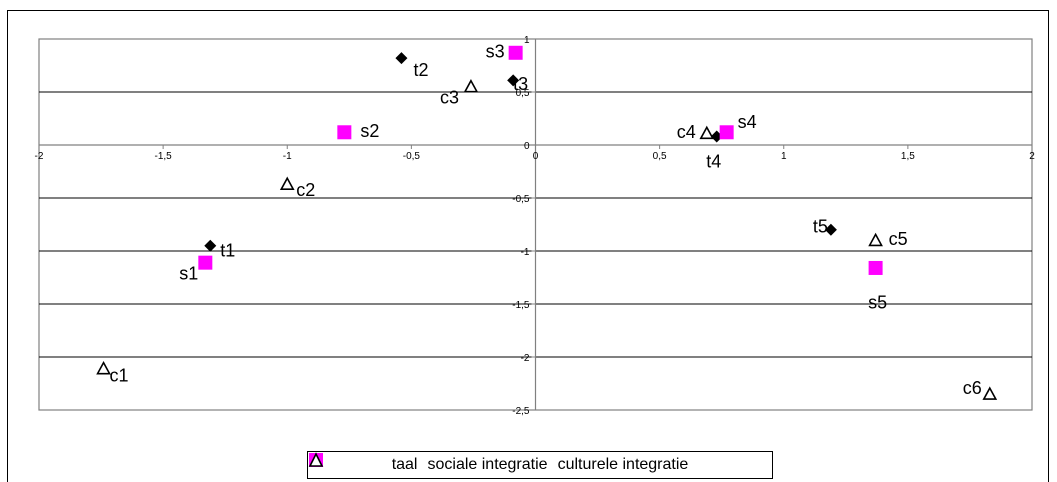  What do you see at coordinates (660, 156) in the screenshot?
I see `x-tick-label: 0,5` at bounding box center [660, 156].